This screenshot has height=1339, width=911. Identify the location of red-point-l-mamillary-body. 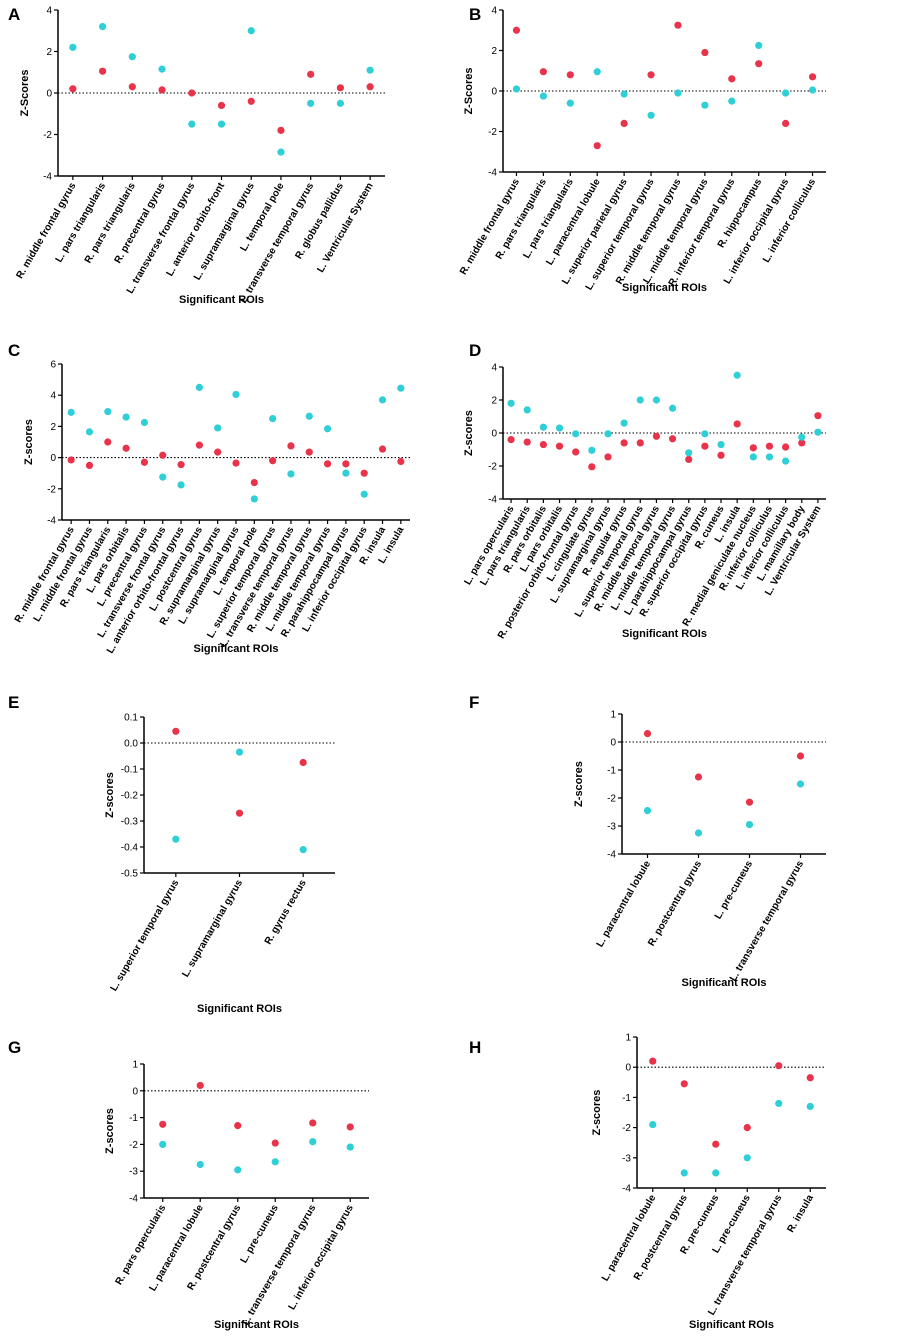
(802, 443).